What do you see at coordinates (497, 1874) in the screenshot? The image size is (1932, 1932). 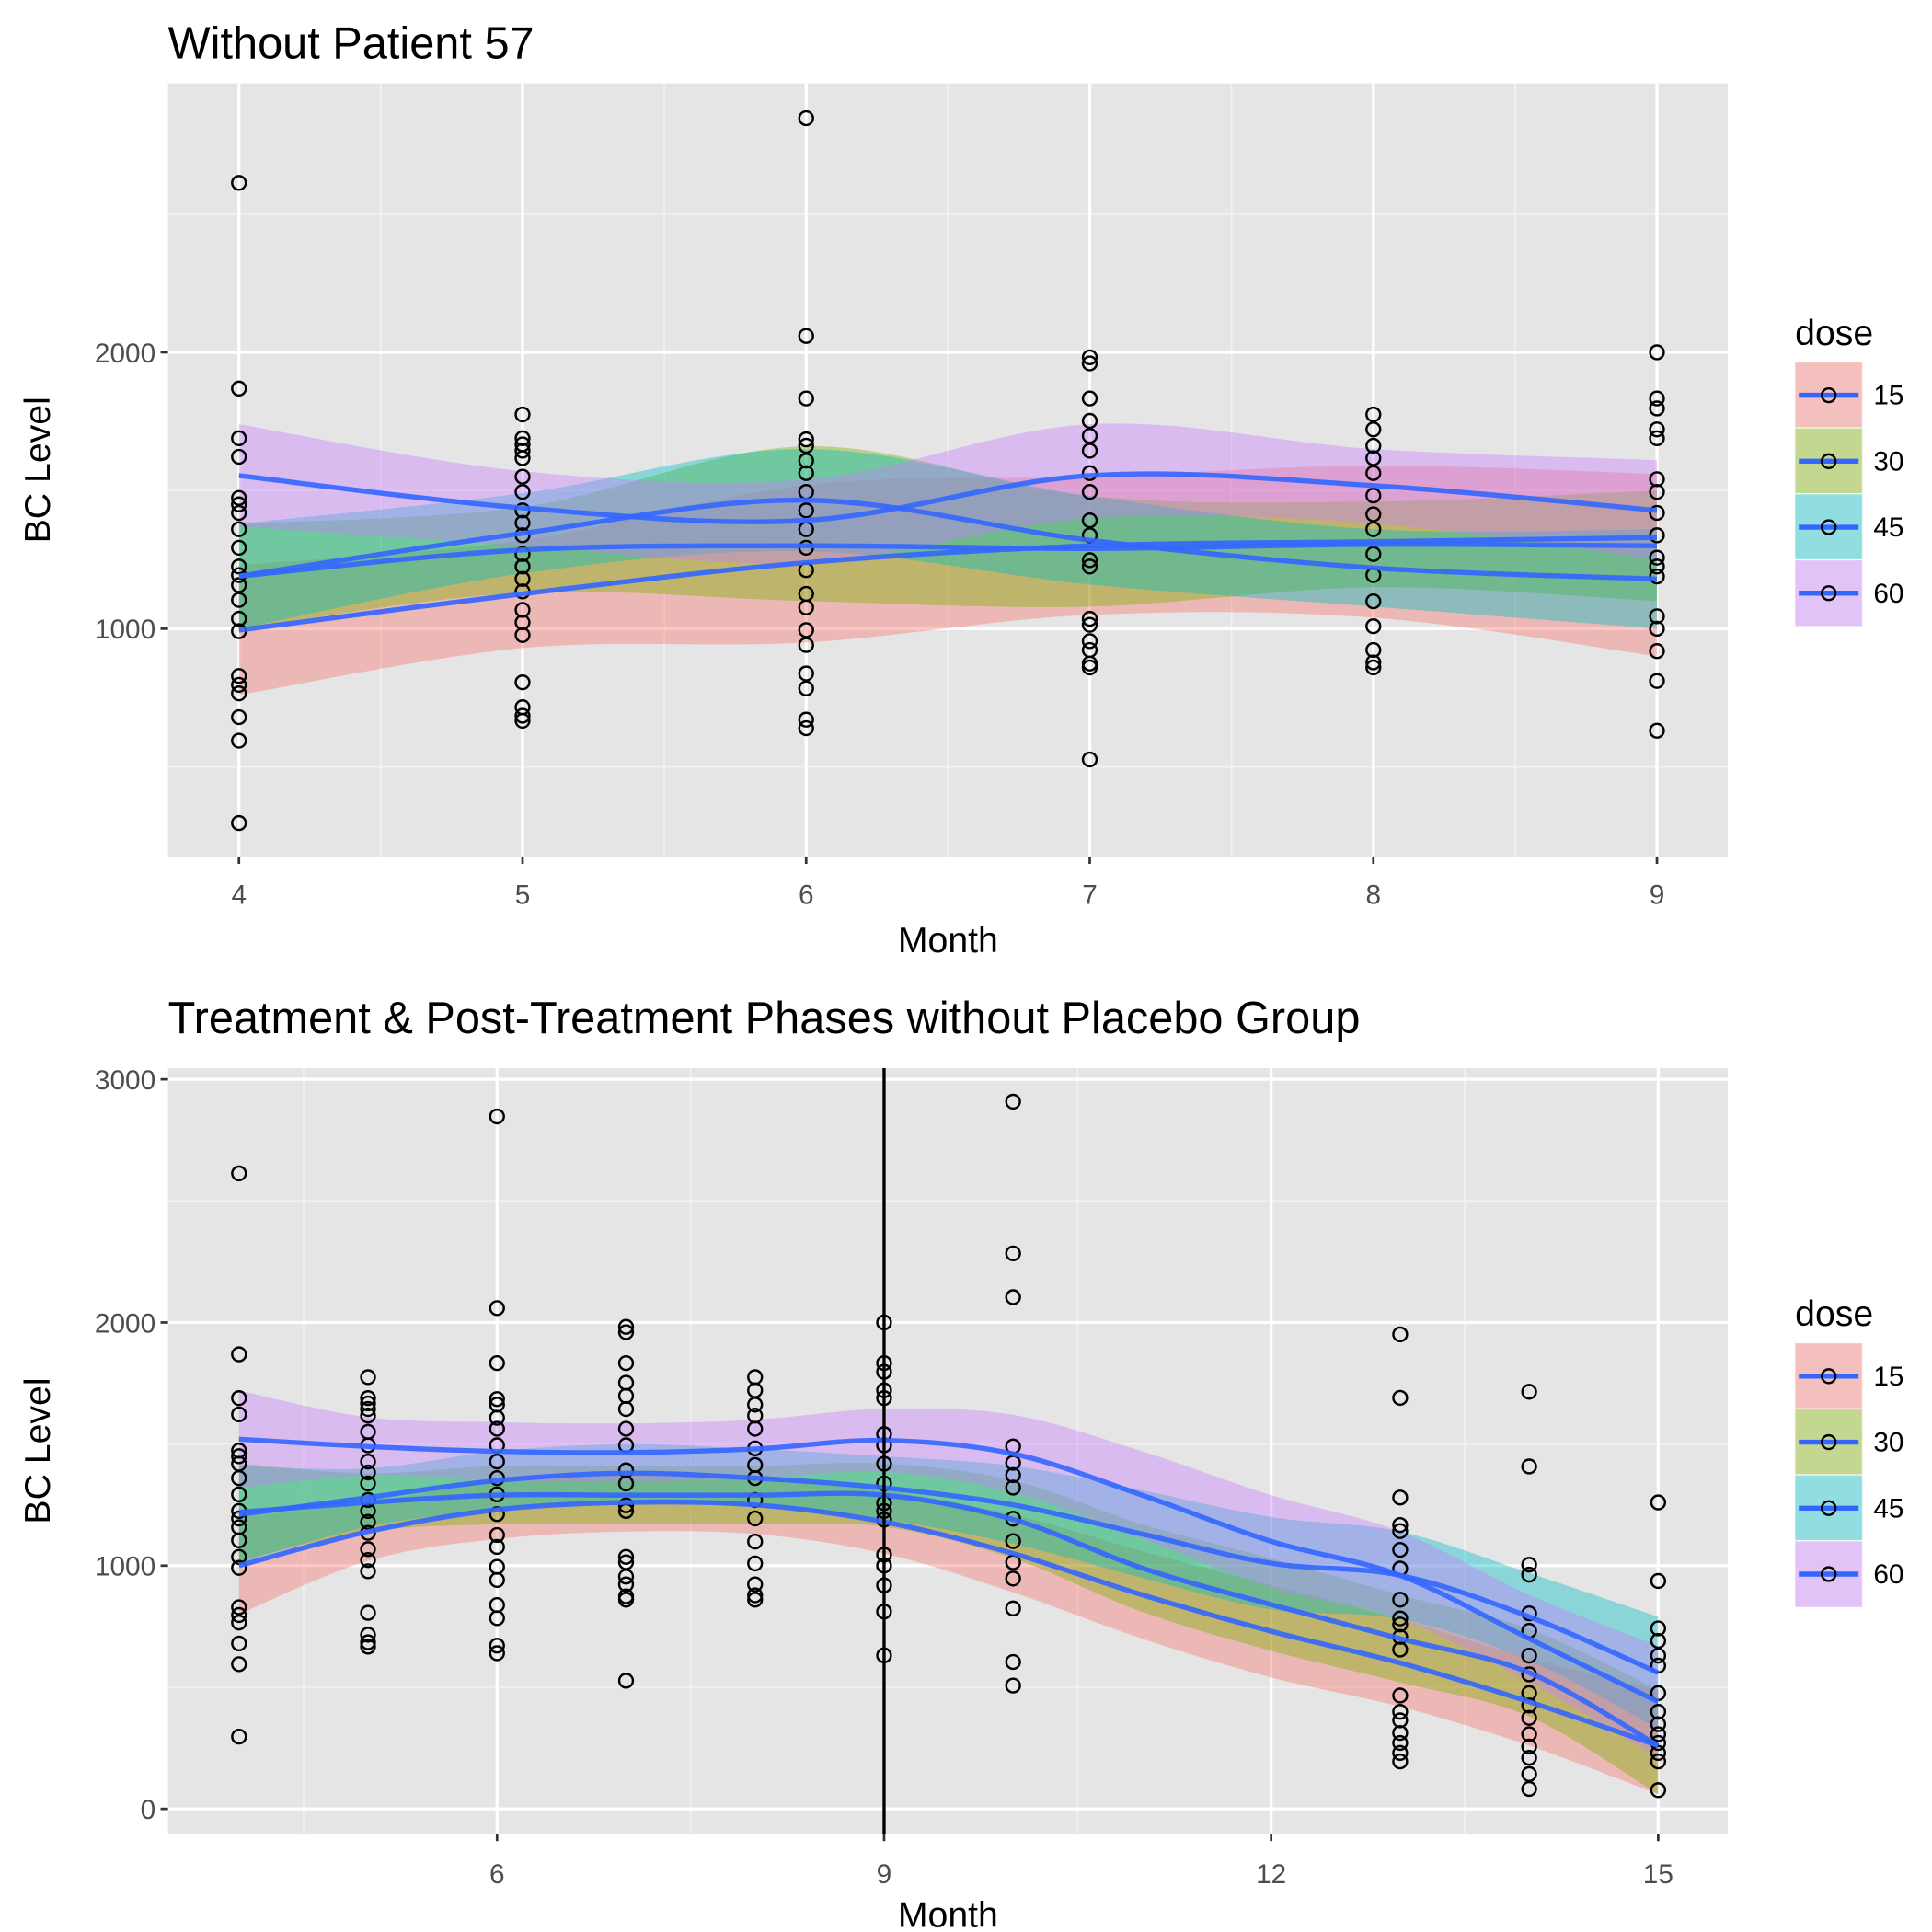 I see `x-tick-label: 6` at bounding box center [497, 1874].